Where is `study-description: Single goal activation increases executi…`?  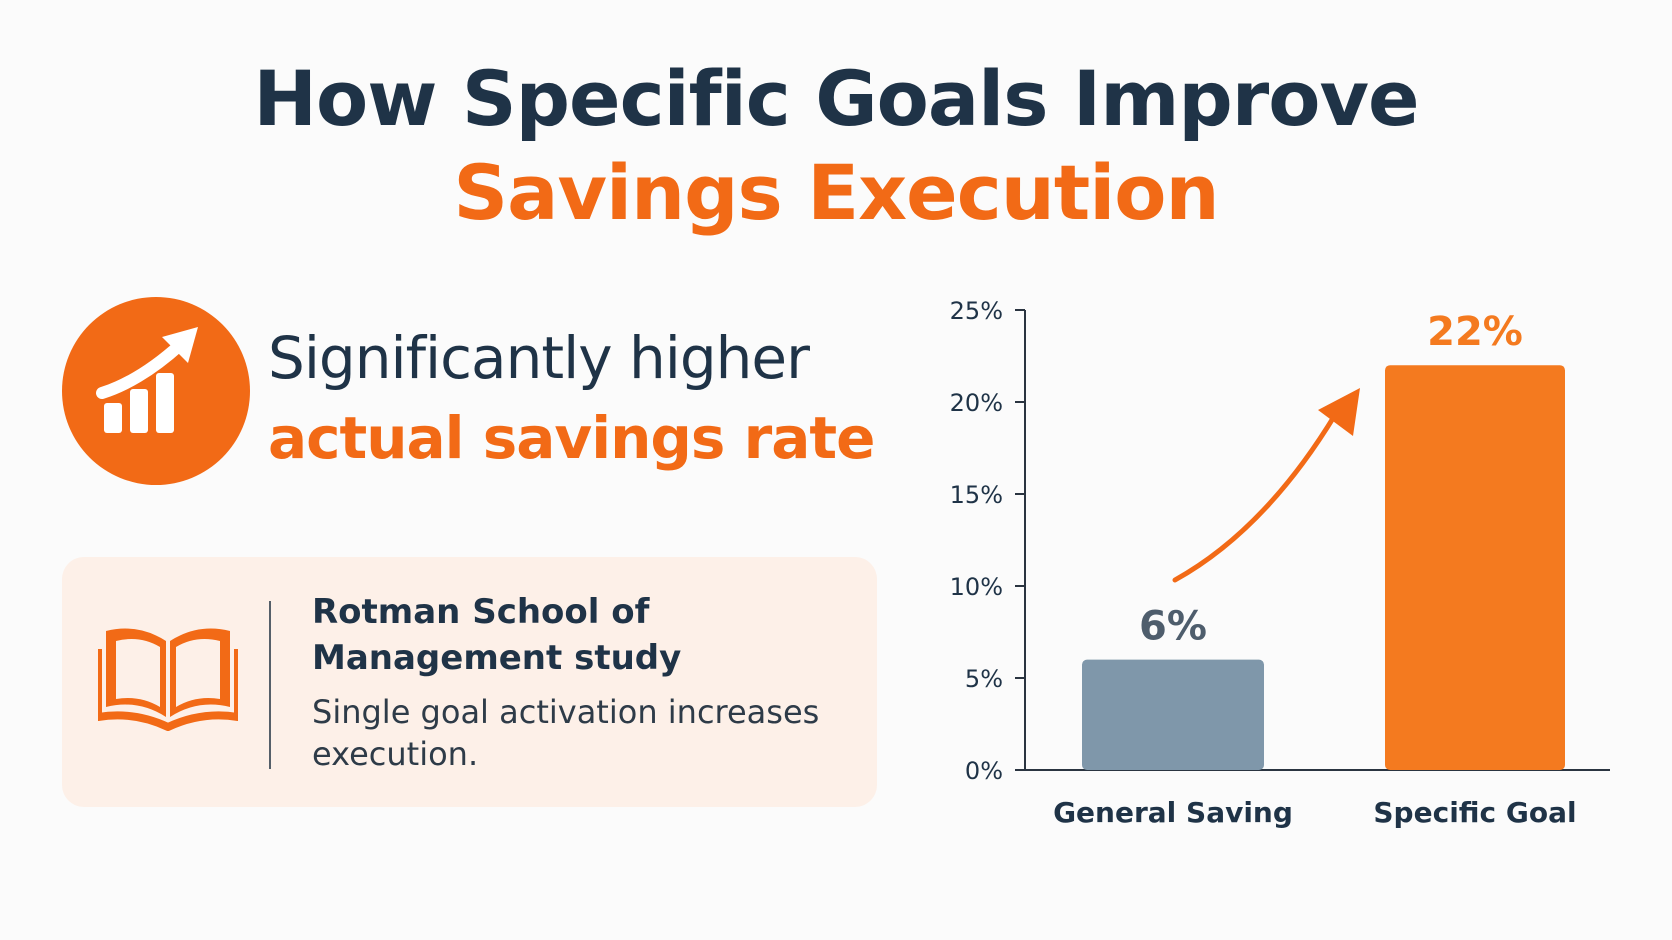 study-description: Single goal activation increases executi… is located at coordinates (566, 733).